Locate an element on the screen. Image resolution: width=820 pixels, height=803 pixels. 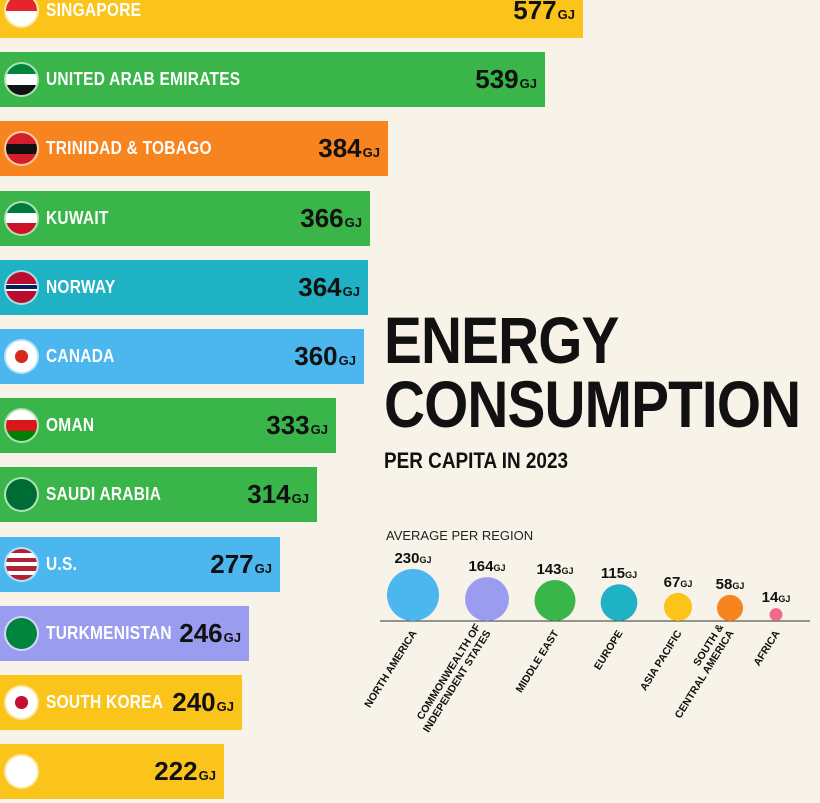
bar-value-label: 222GJ is located at coordinates (185, 773).